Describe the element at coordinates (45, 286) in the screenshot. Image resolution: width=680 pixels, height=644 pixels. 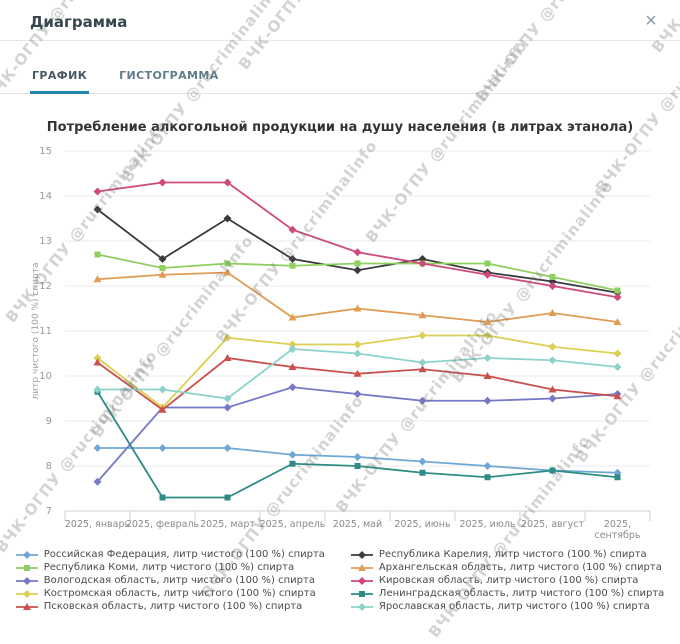
I see `y-tick-label: 12` at that location.